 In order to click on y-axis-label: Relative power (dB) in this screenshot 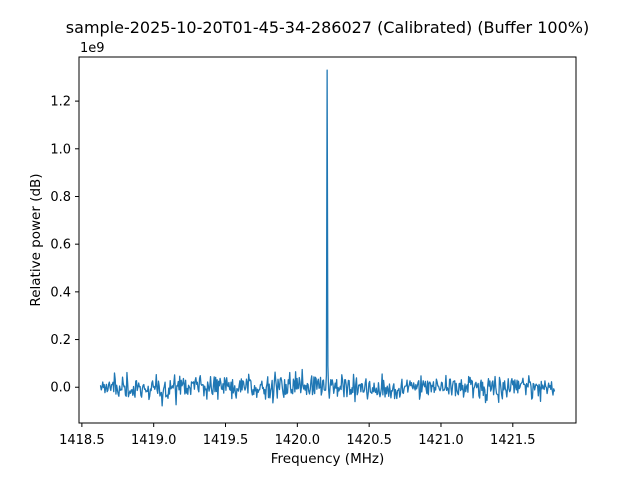, I will do `click(36, 240)`.